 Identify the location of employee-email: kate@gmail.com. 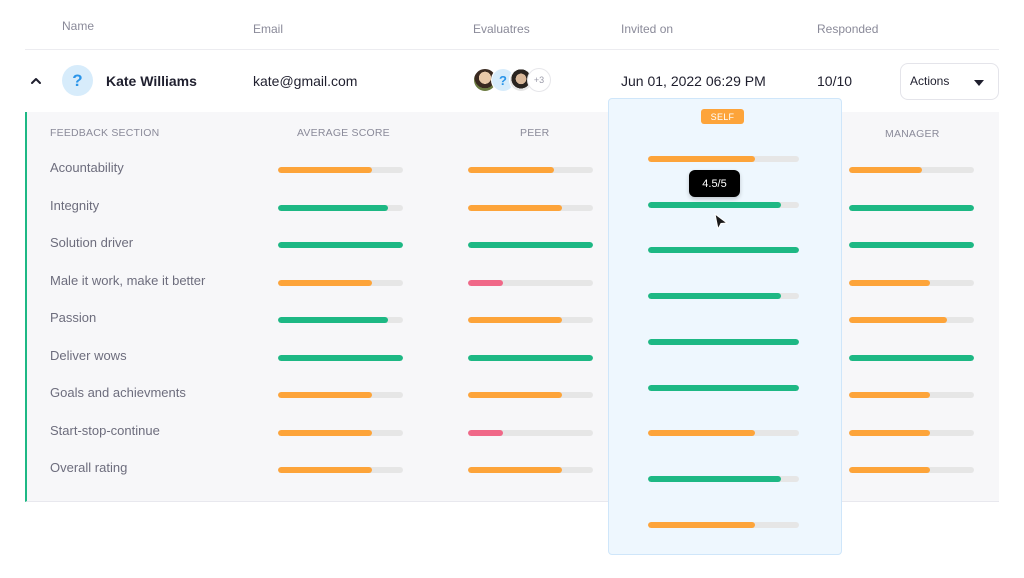
(305, 81).